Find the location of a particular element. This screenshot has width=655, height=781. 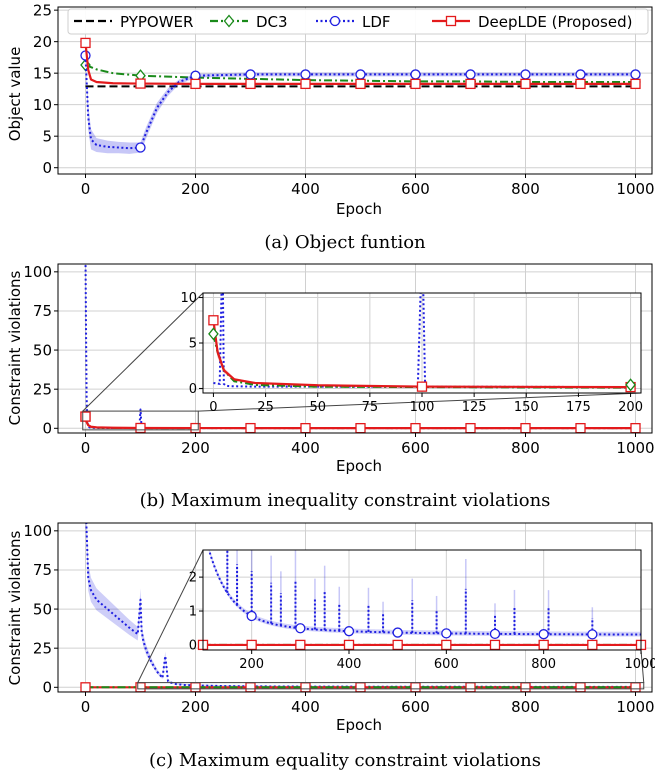

c-inset-tick-label-x: 800 is located at coordinates (543, 664).